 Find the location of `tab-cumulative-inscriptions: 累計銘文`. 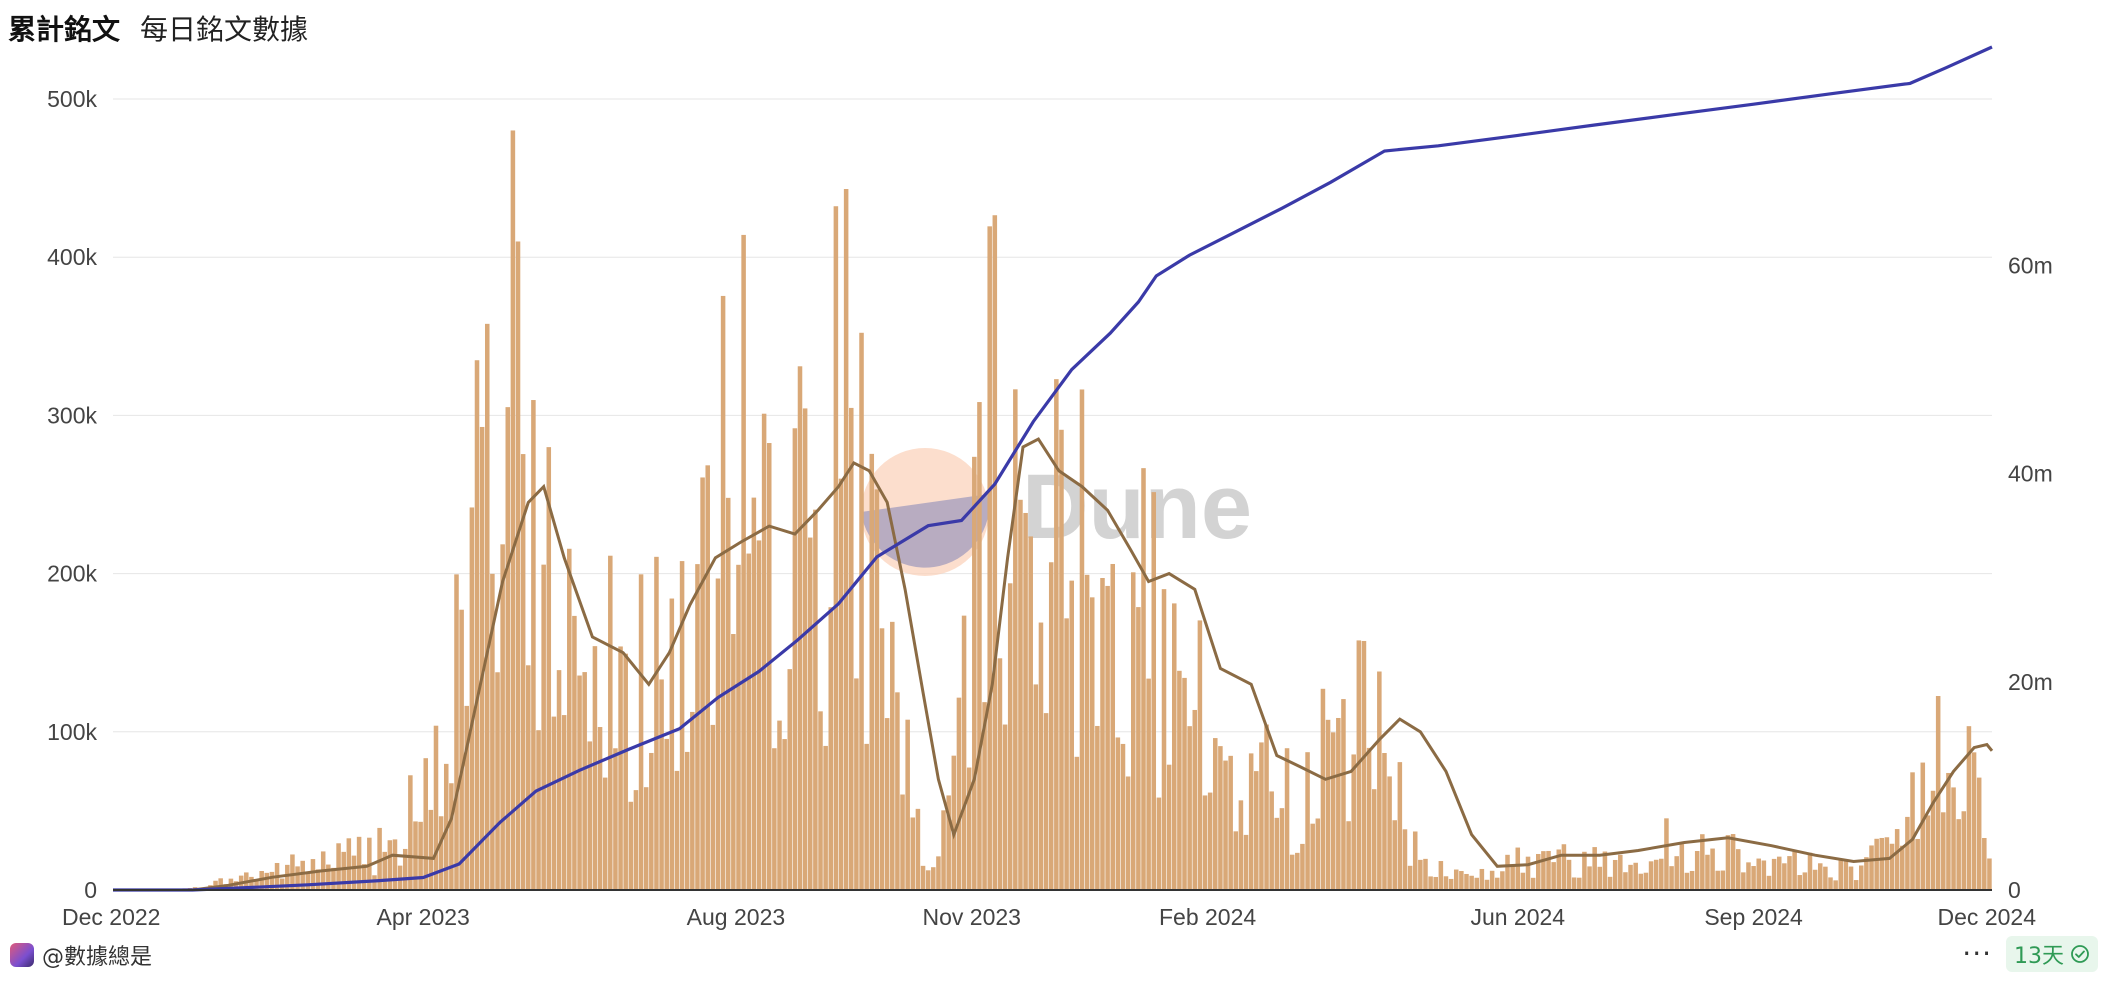

tab-cumulative-inscriptions: 累計銘文 is located at coordinates (64, 29).